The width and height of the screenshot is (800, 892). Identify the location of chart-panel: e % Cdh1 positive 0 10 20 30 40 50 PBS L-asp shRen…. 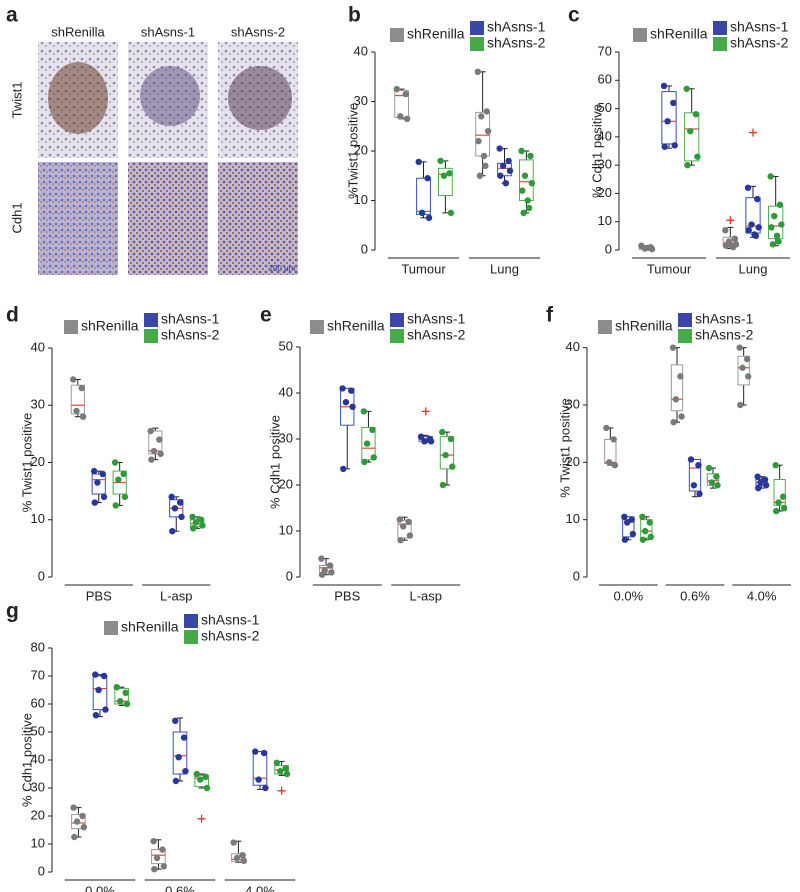
(363, 454).